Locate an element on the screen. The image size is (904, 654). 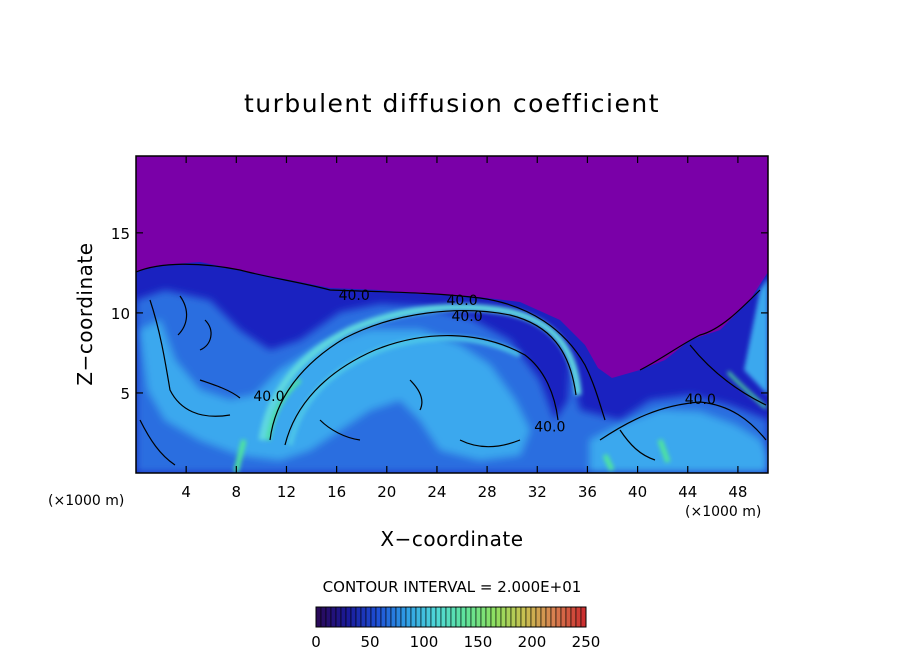
band-cyan-inner is located at coordinates (404, 390).